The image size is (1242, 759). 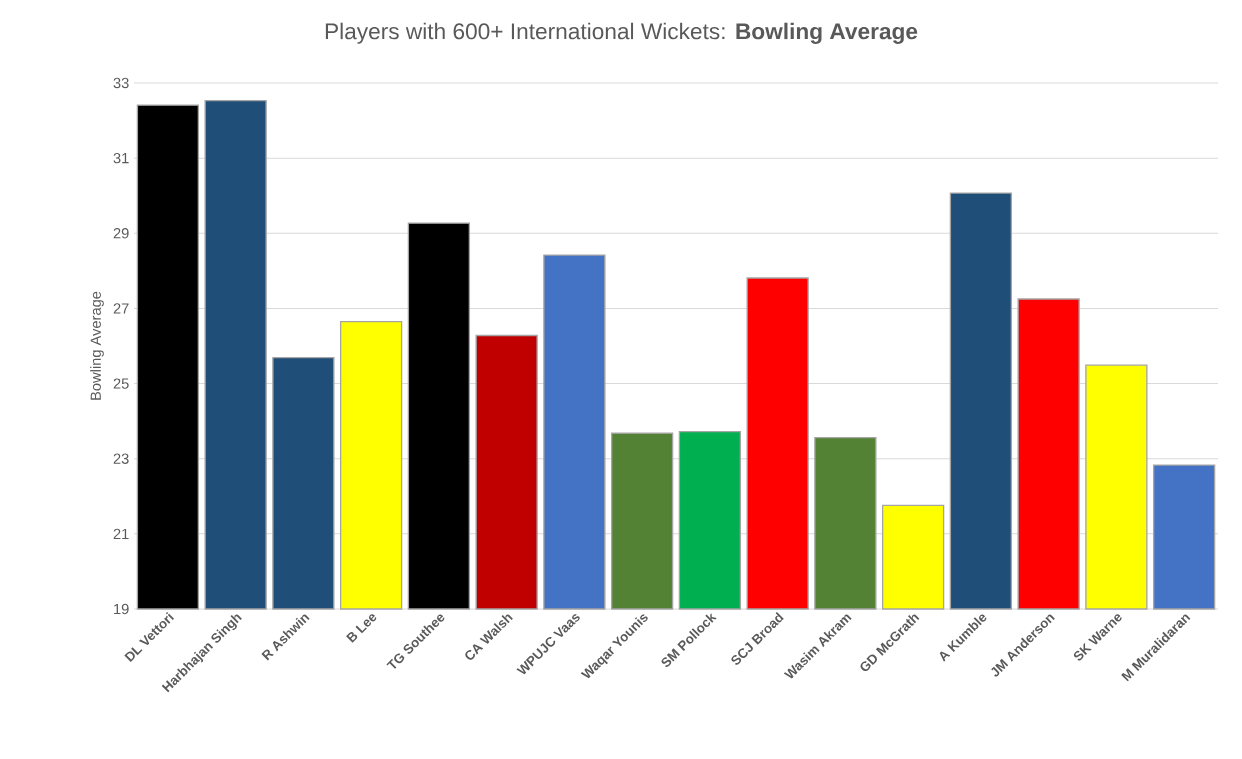 I want to click on y-tick-label: 19, so click(x=121, y=609).